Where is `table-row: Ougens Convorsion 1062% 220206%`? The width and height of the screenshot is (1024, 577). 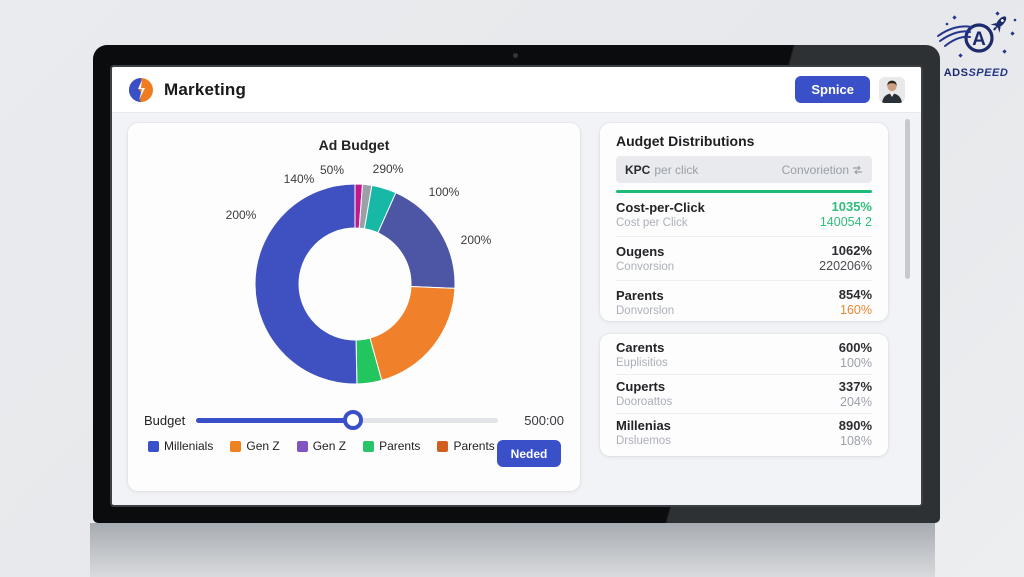
table-row: Ougens Convorsion 1062% 220206% is located at coordinates (744, 259).